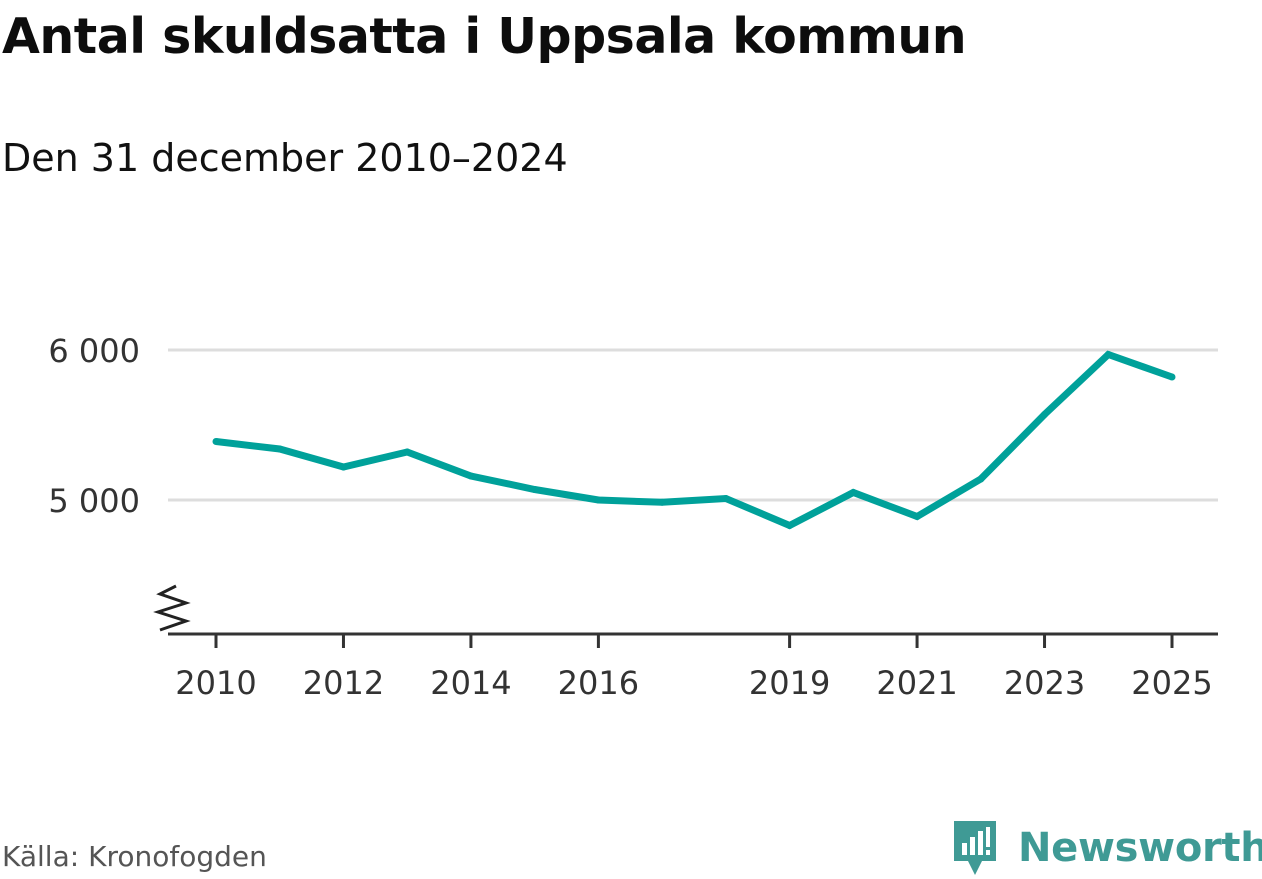  I want to click on data-point-2018, so click(726, 498).